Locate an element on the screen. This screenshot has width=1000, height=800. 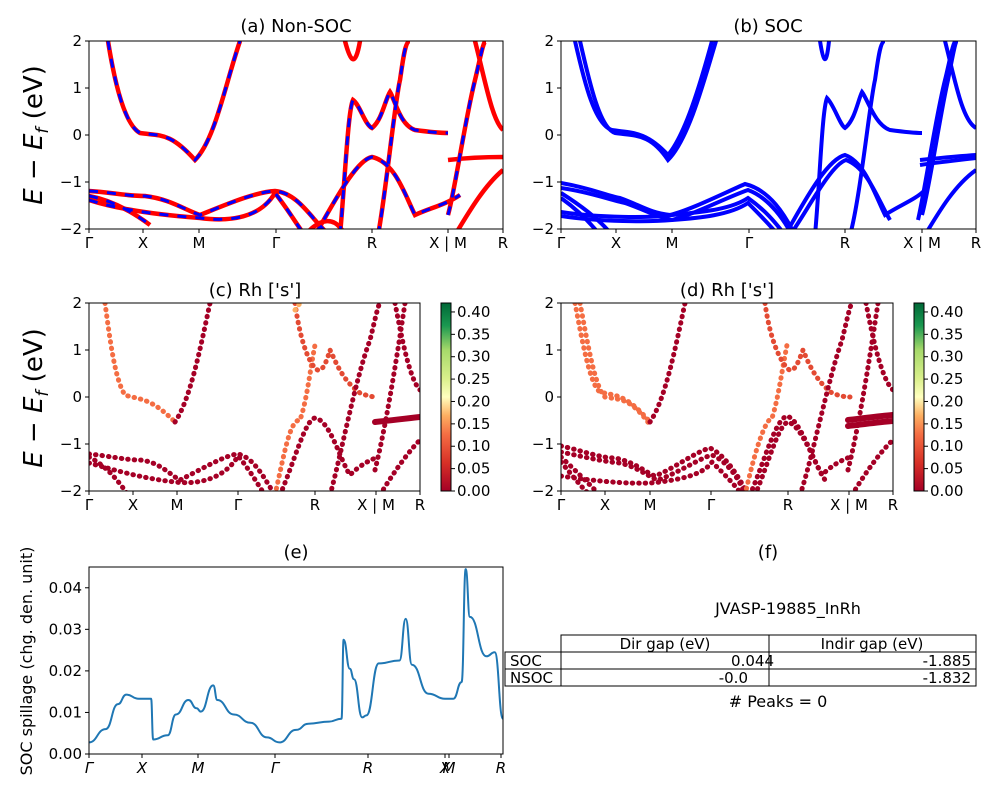
panel-a-bands is located at coordinates (296, 135).